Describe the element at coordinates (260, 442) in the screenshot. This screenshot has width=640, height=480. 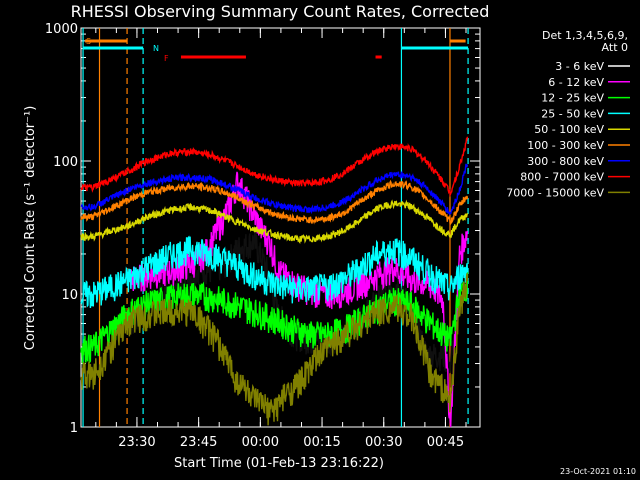
I see `x-tick-label: 00:00` at that location.